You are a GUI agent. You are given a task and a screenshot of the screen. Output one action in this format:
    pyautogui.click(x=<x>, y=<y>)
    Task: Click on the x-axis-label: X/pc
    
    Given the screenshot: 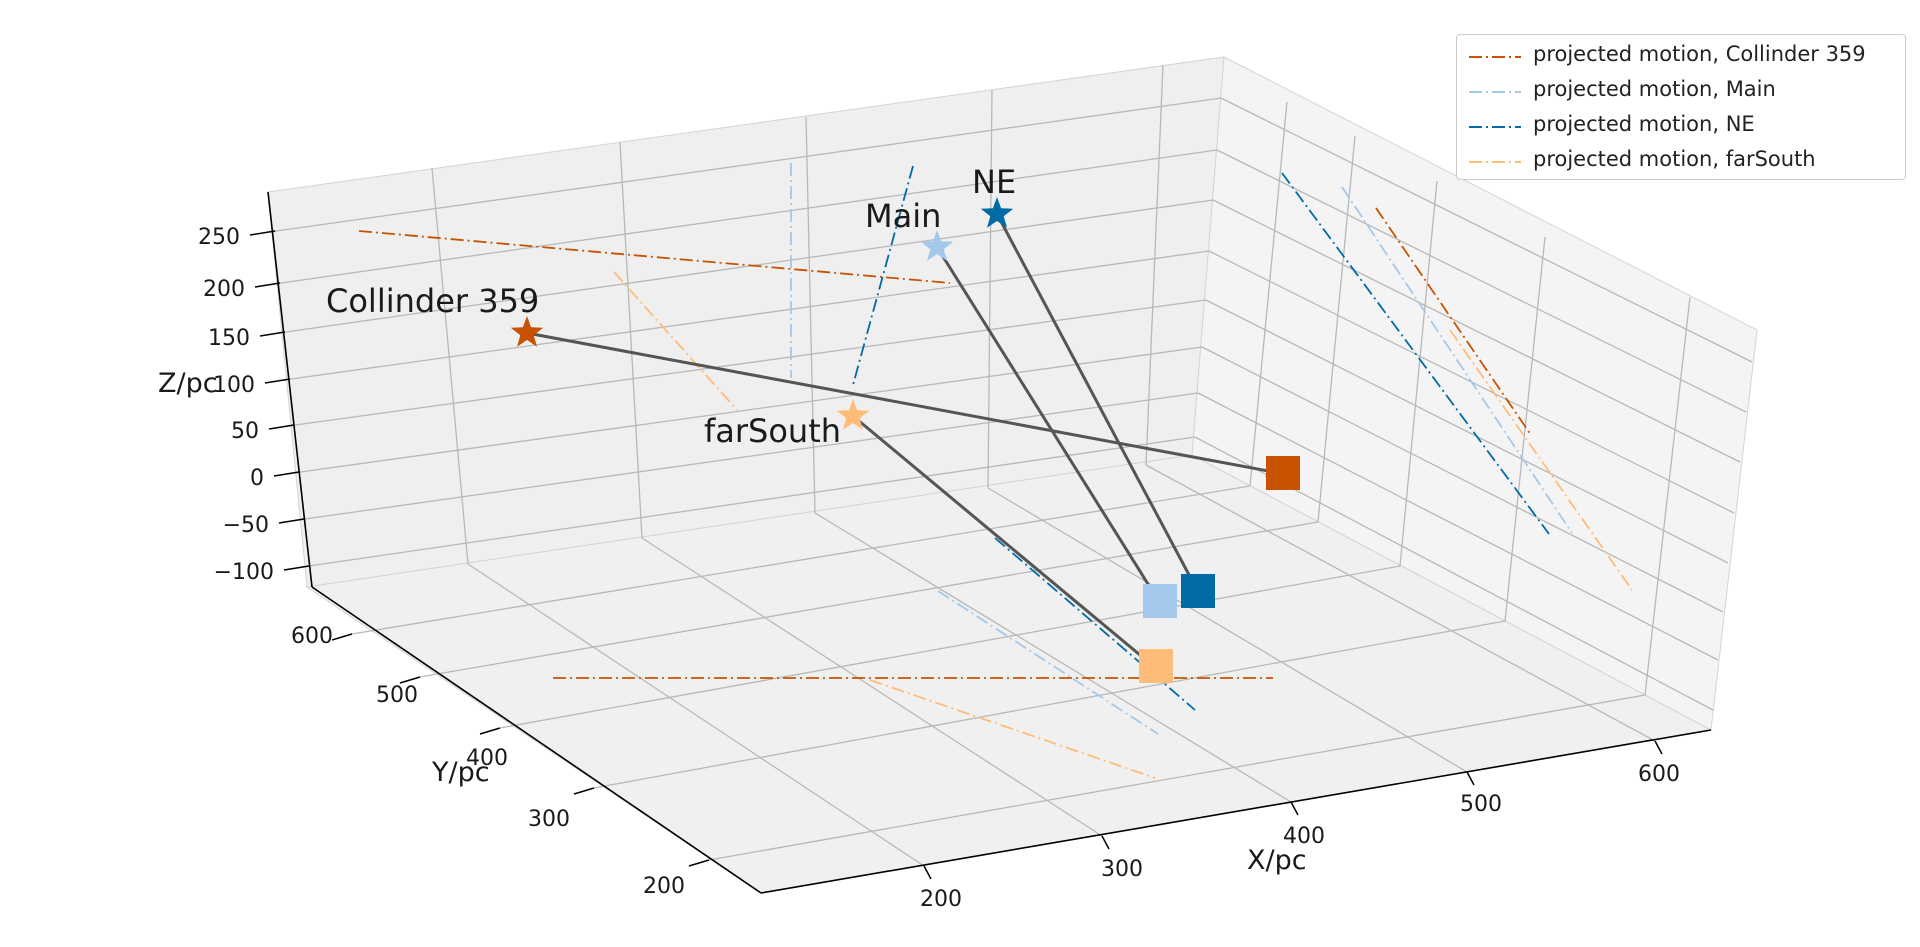 What is the action you would take?
    pyautogui.click(x=1277, y=860)
    